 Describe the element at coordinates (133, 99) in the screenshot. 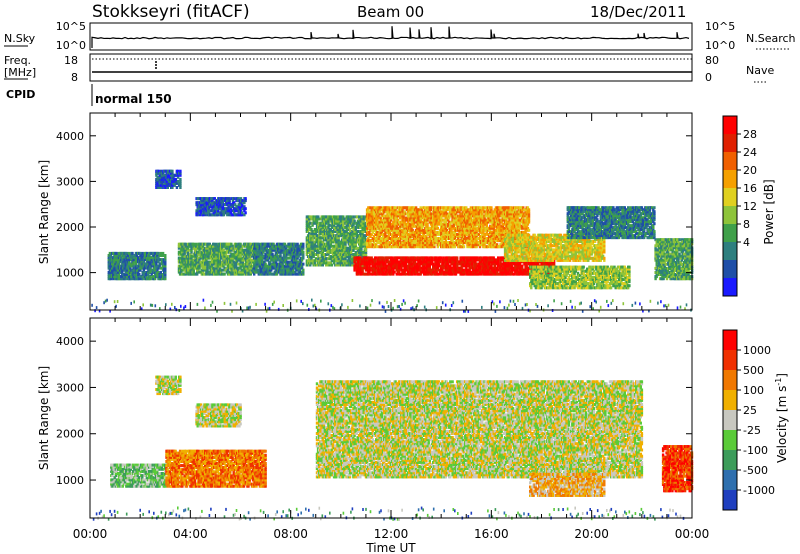

I see `cpid-value: normal 150` at that location.